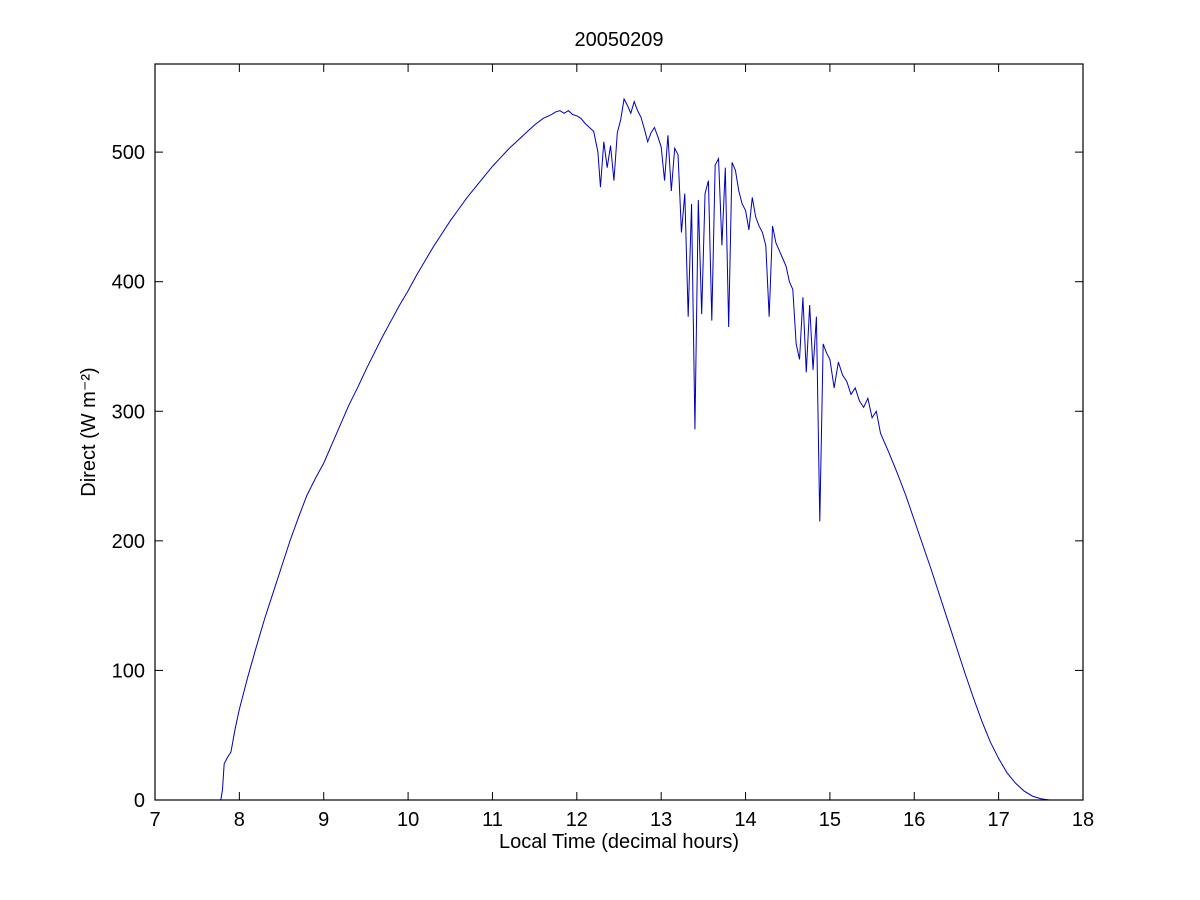 This screenshot has height=900, width=1200. Describe the element at coordinates (914, 820) in the screenshot. I see `x-tick-label: 16` at that location.